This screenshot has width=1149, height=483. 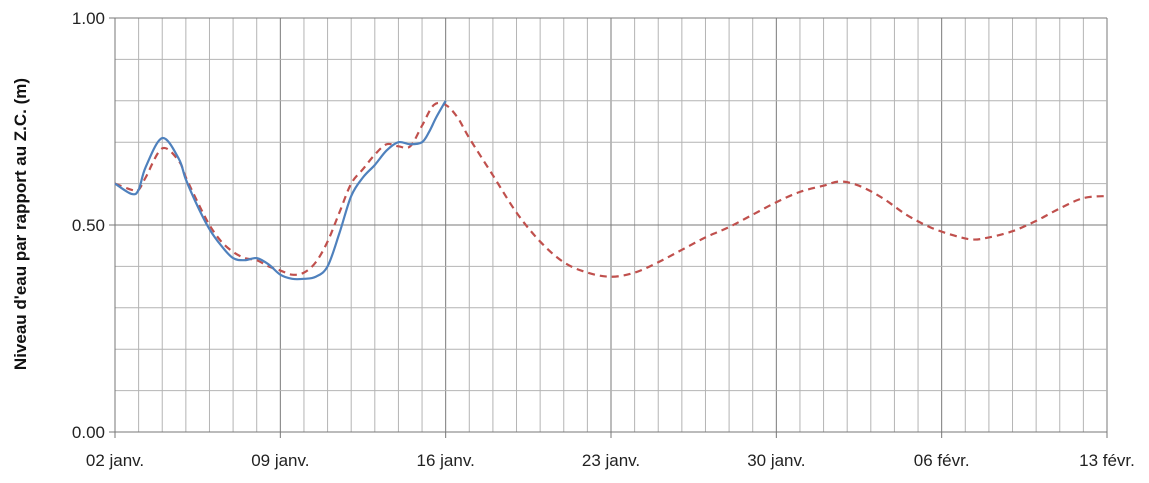 What do you see at coordinates (776, 460) in the screenshot?
I see `x-tick-label: 30 janv.` at bounding box center [776, 460].